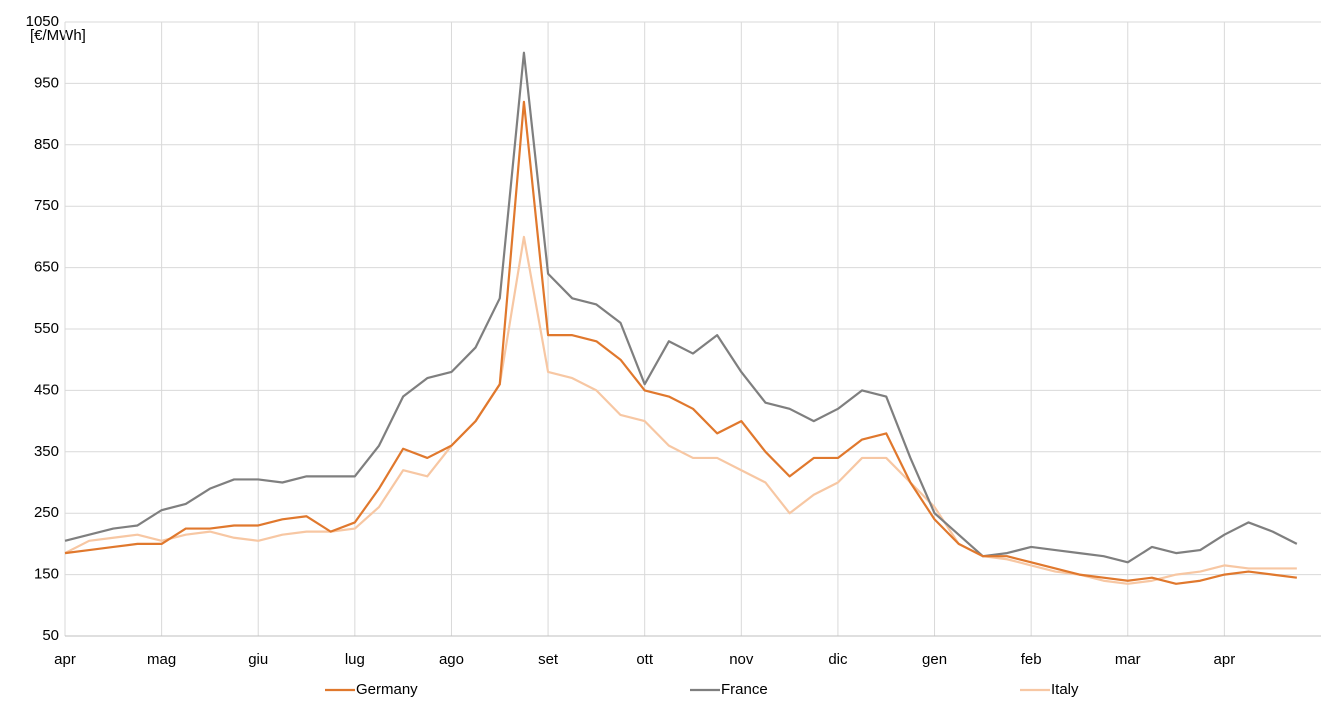 The height and width of the screenshot is (705, 1323). What do you see at coordinates (1128, 659) in the screenshot?
I see `x-tick-label: mar` at bounding box center [1128, 659].